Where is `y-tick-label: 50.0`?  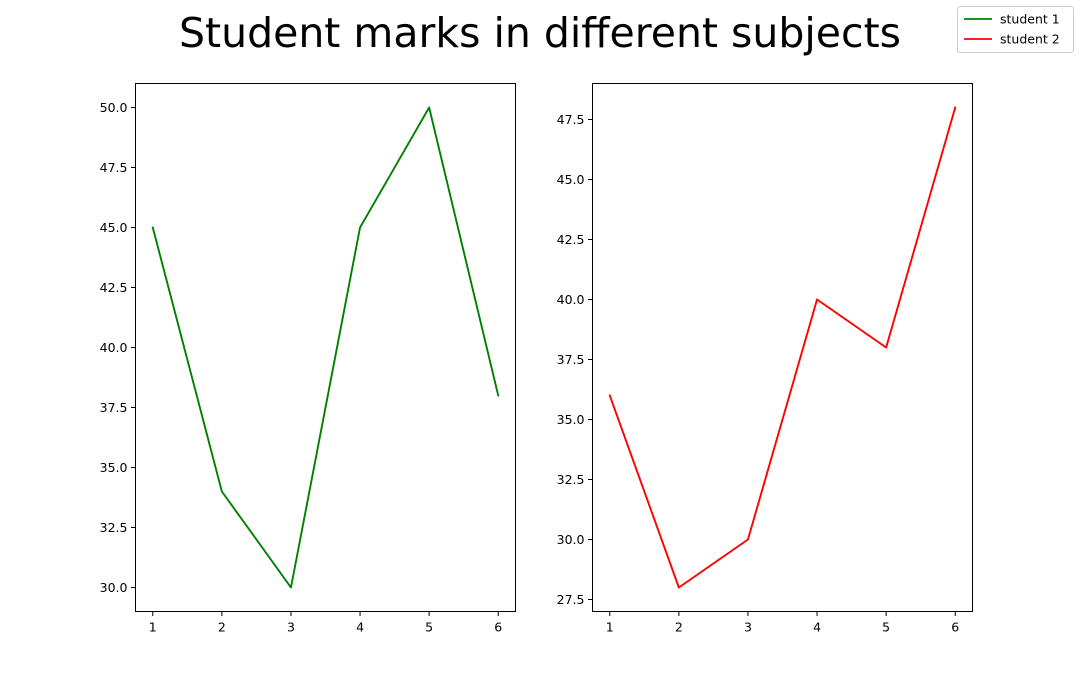
y-tick-label: 50.0 is located at coordinates (114, 107).